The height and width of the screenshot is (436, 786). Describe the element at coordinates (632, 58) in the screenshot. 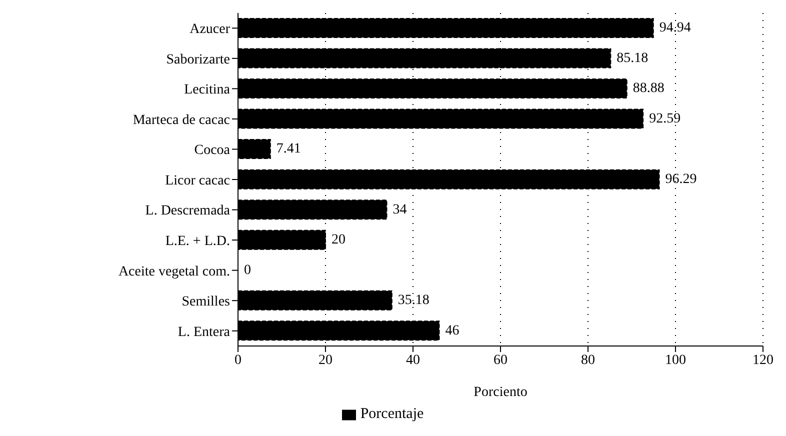

I see `data-label: 85.18` at that location.